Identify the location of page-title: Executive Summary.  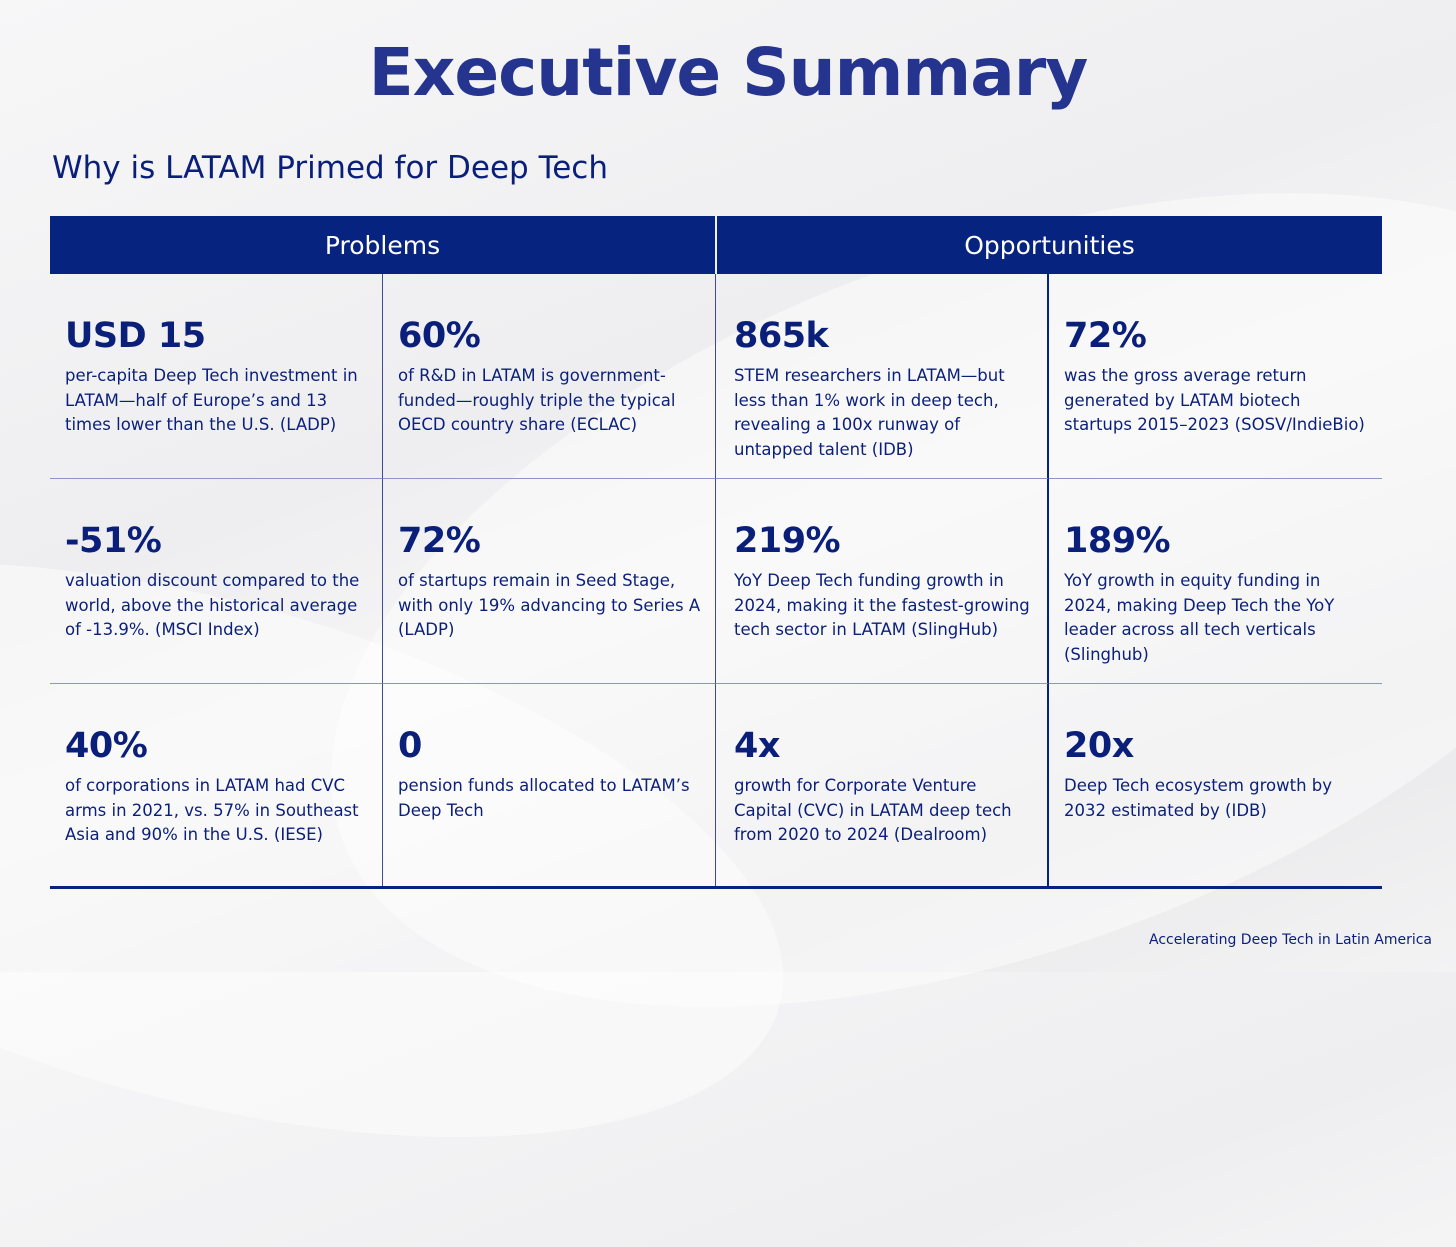
(728, 72).